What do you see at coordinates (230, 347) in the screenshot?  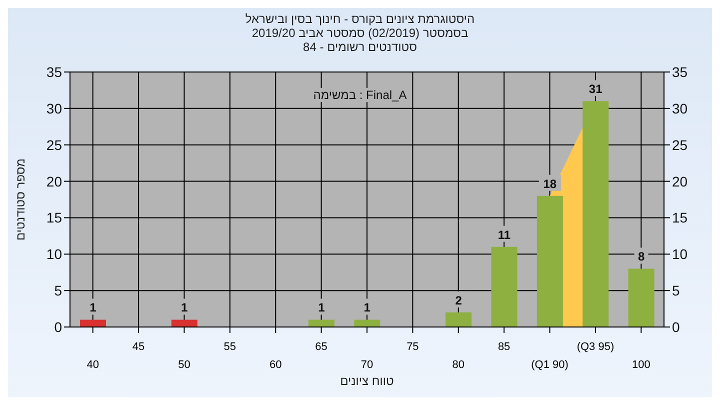 I see `x-tick-label: 55` at bounding box center [230, 347].